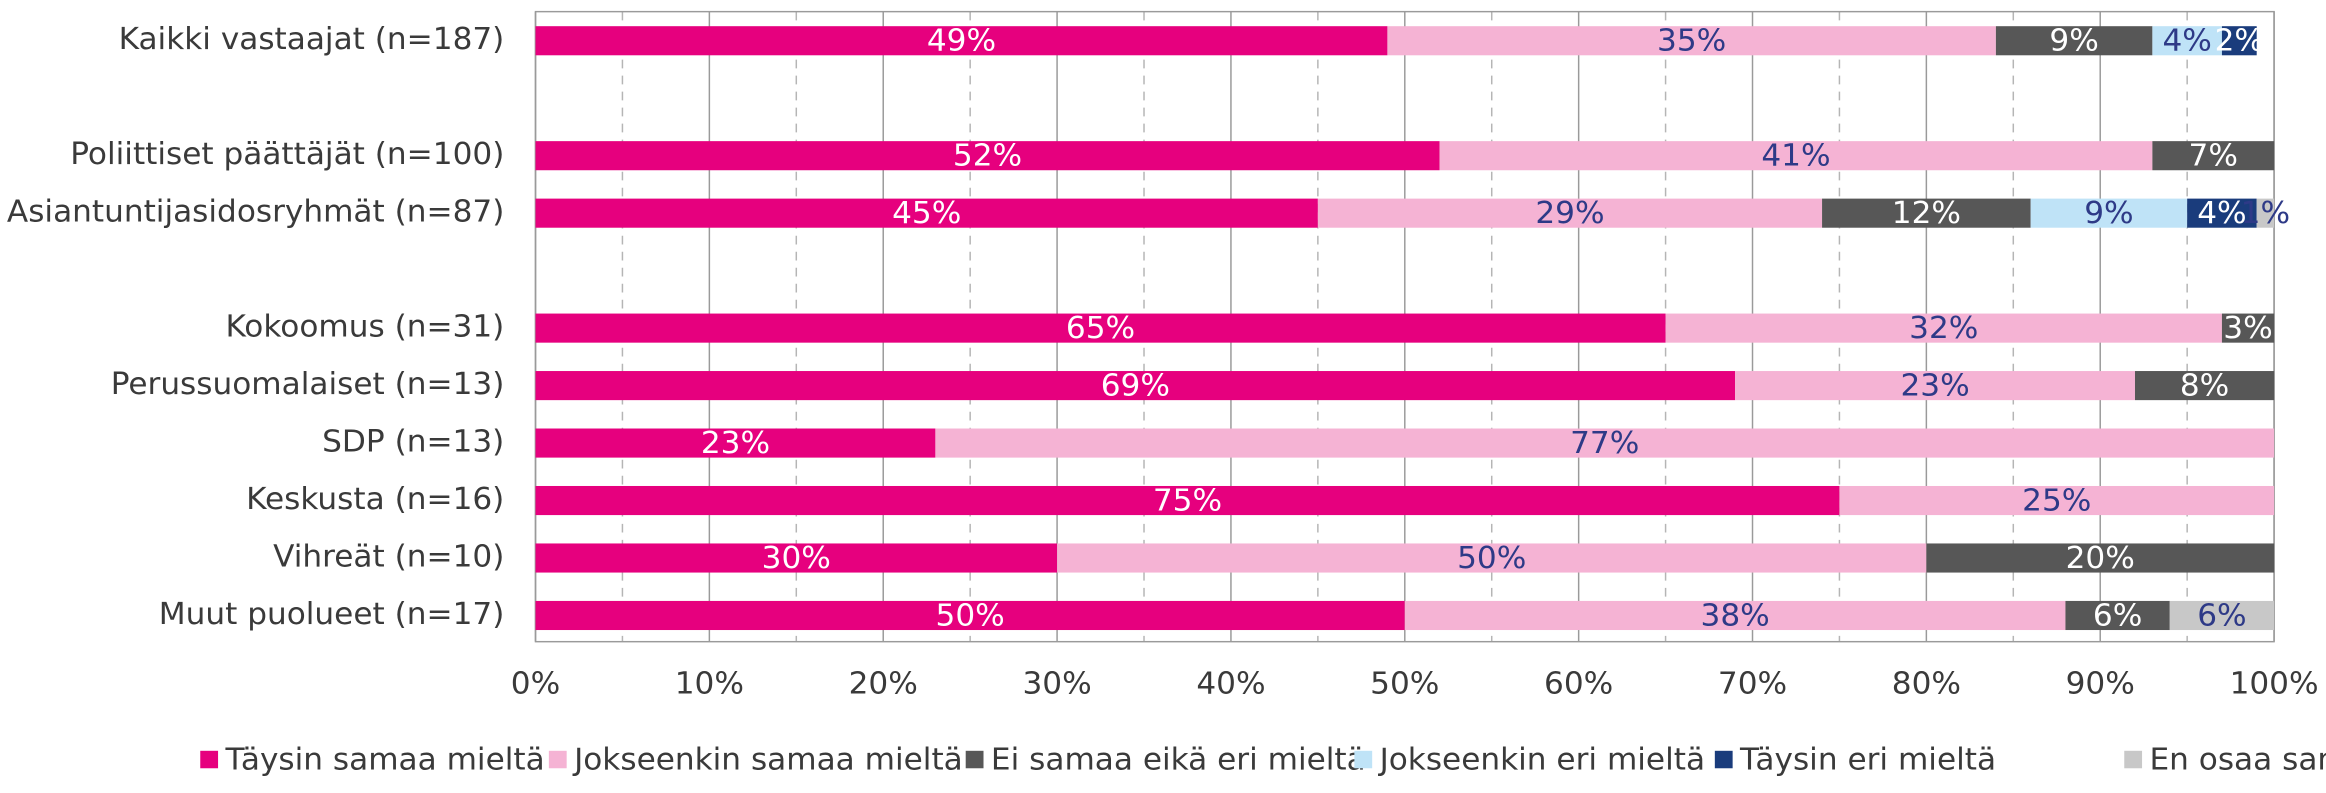 The image size is (2326, 793). I want to click on data-label: 1%, so click(2265, 213).